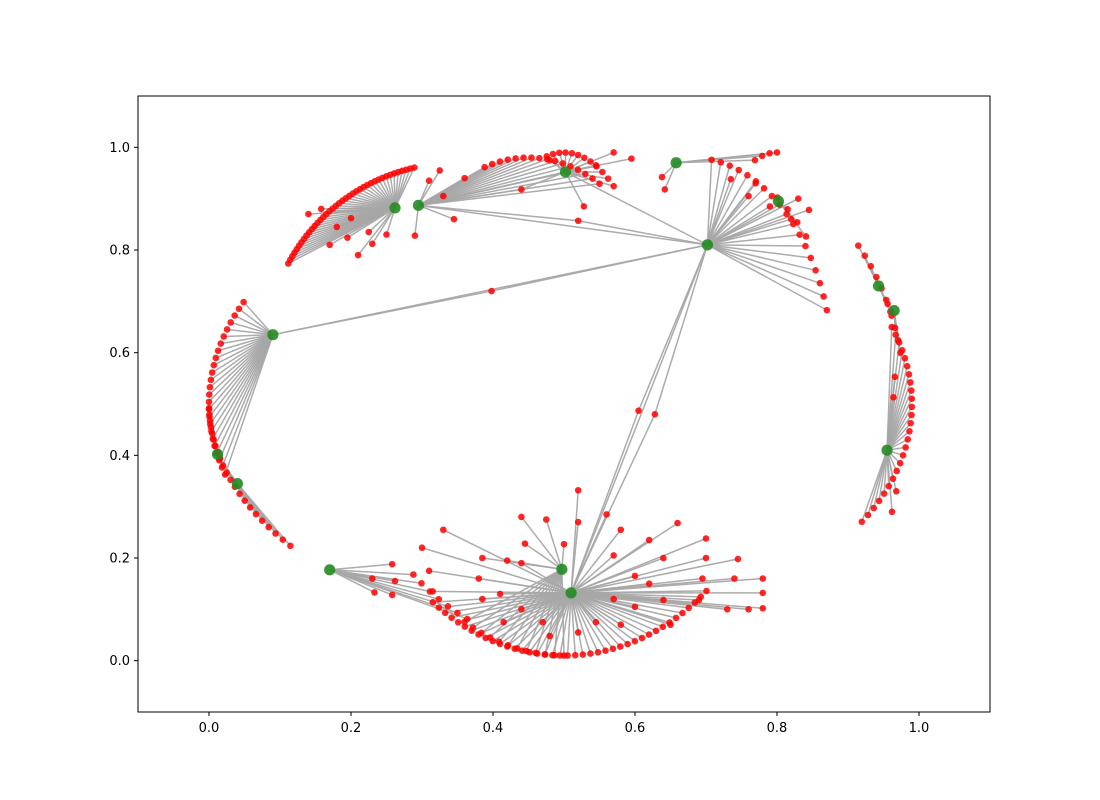 The width and height of the screenshot is (1100, 800). What do you see at coordinates (119, 353) in the screenshot?
I see `y-tick-label: 0.6` at bounding box center [119, 353].